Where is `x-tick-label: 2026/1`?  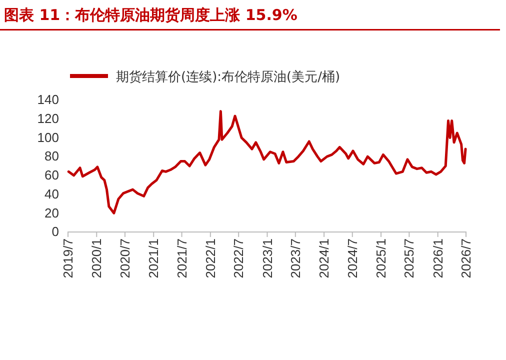 x-tick-label: 2026/1 is located at coordinates (438, 258).